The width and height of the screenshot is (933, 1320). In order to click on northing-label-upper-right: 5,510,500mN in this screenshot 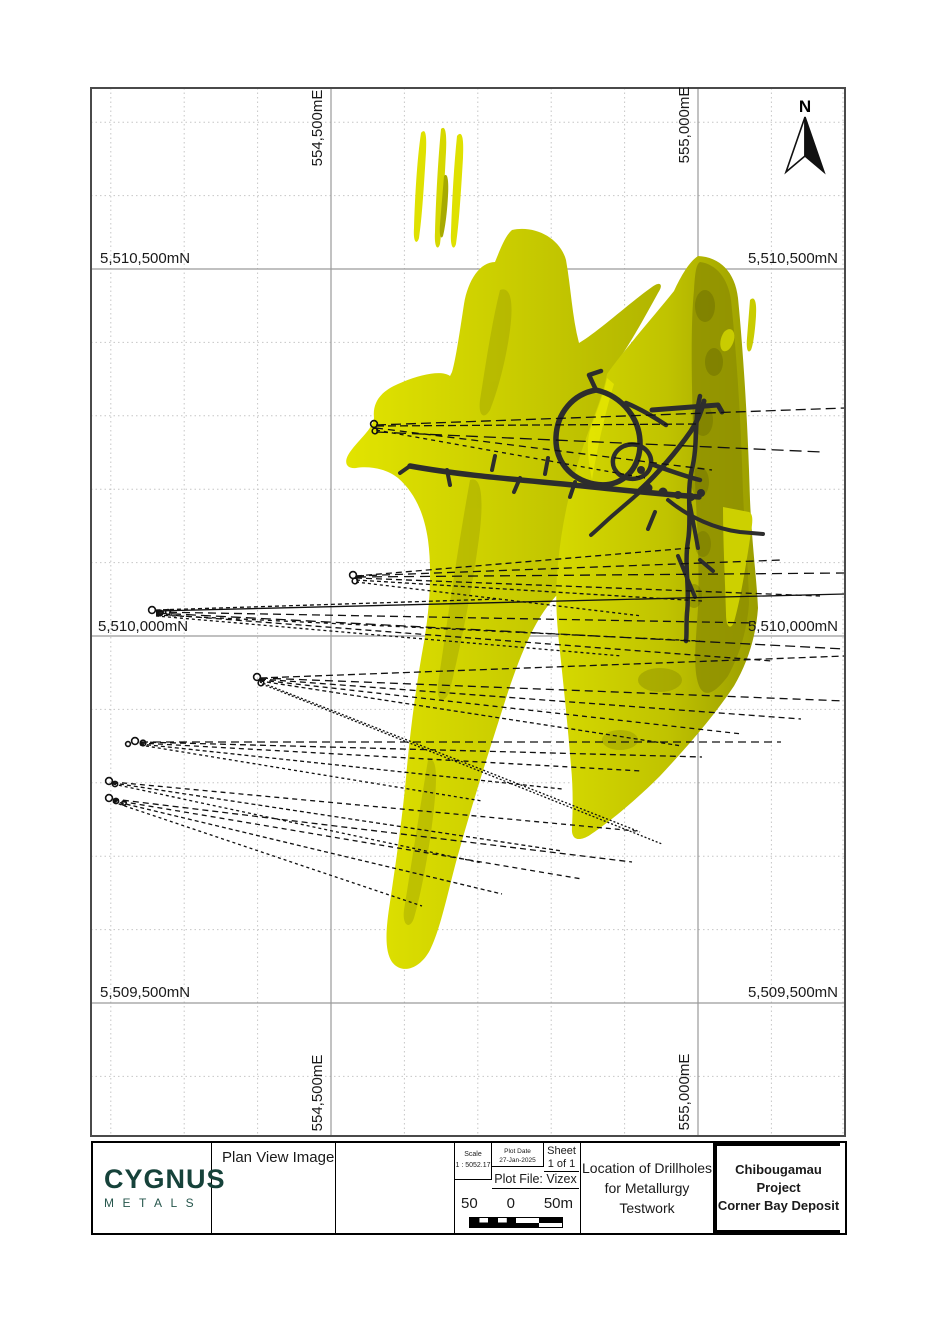, I will do `click(793, 258)`.